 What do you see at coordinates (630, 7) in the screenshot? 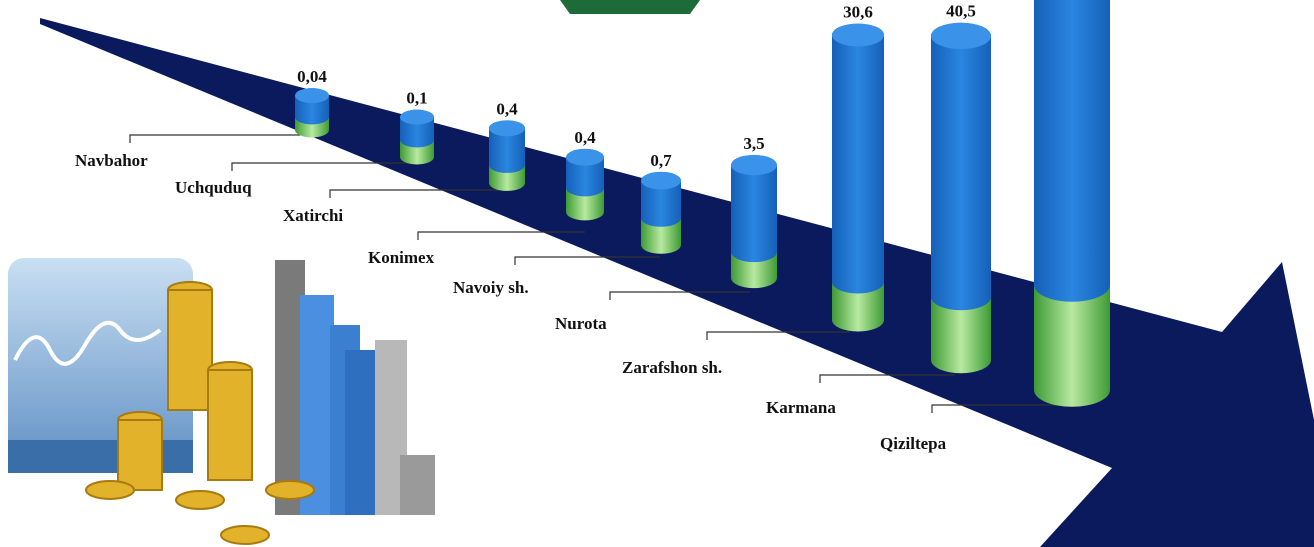
I see `top-decoration` at bounding box center [630, 7].